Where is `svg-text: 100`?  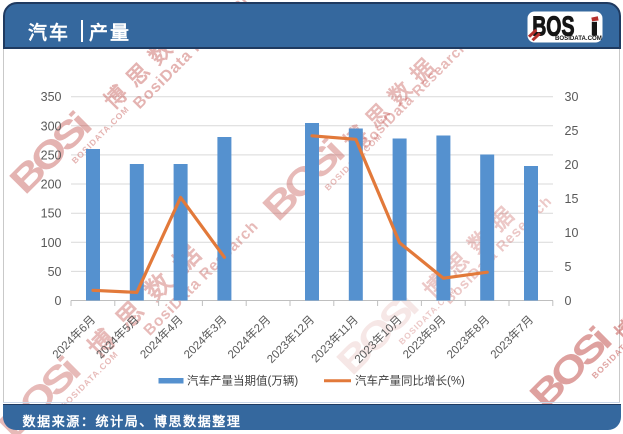
svg-text: 100 is located at coordinates (51, 243).